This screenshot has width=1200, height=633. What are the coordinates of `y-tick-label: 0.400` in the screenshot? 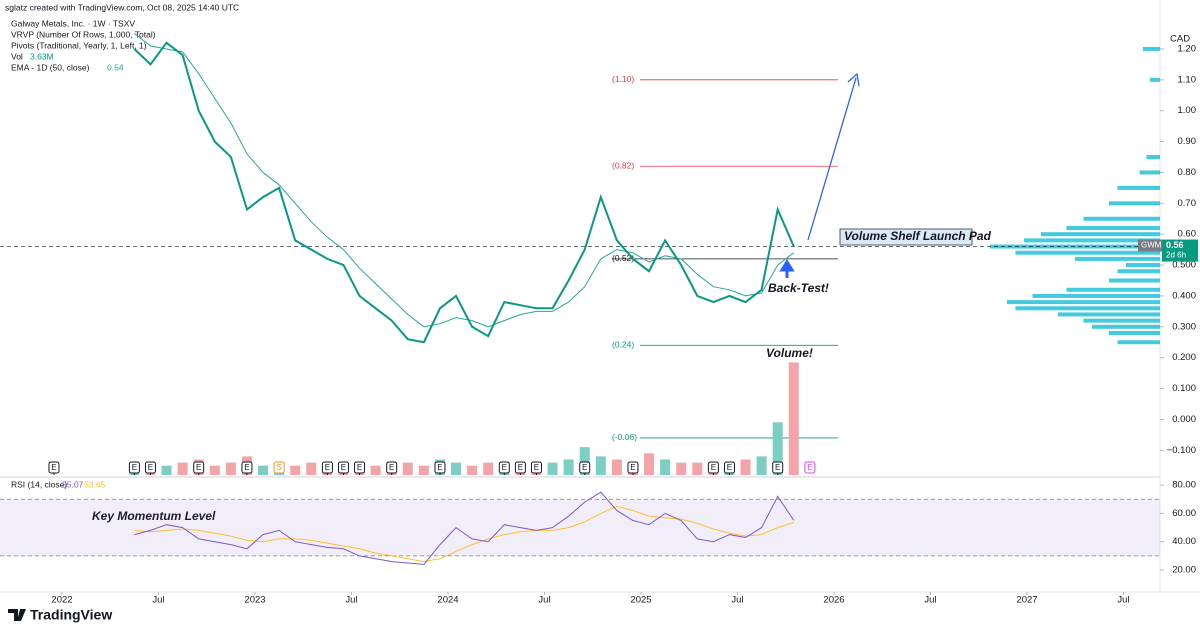 It's located at (1184, 295).